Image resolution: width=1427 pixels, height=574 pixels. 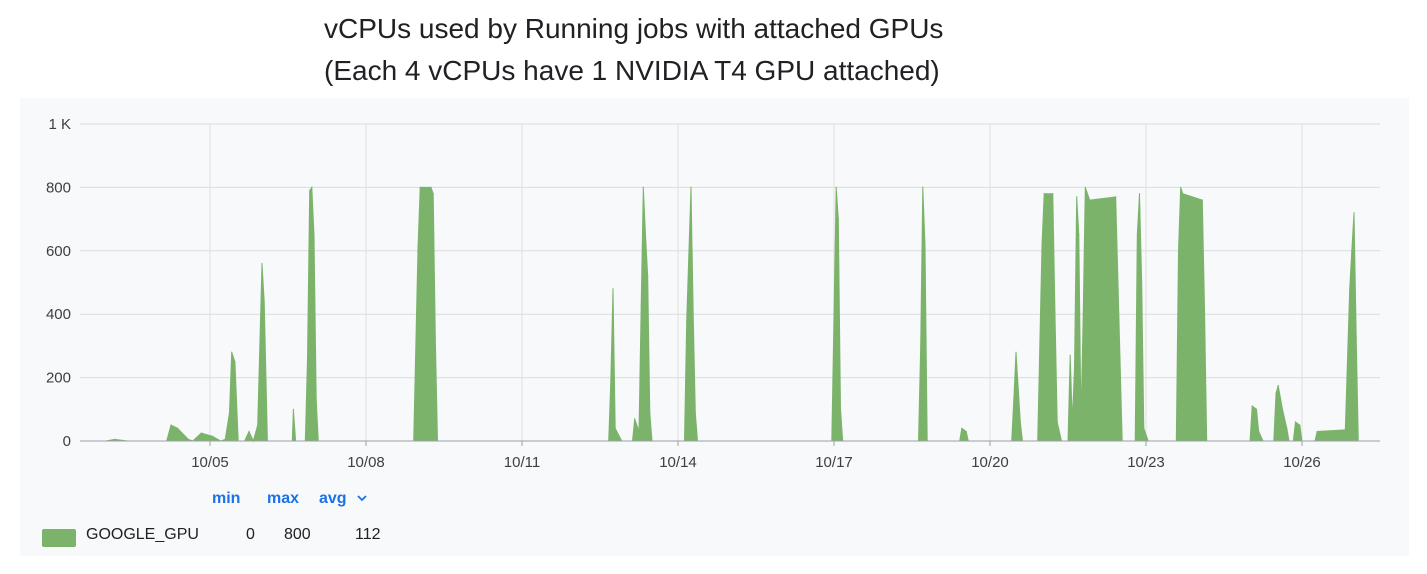 I want to click on y-tick-label: 1 K, so click(x=59, y=124).